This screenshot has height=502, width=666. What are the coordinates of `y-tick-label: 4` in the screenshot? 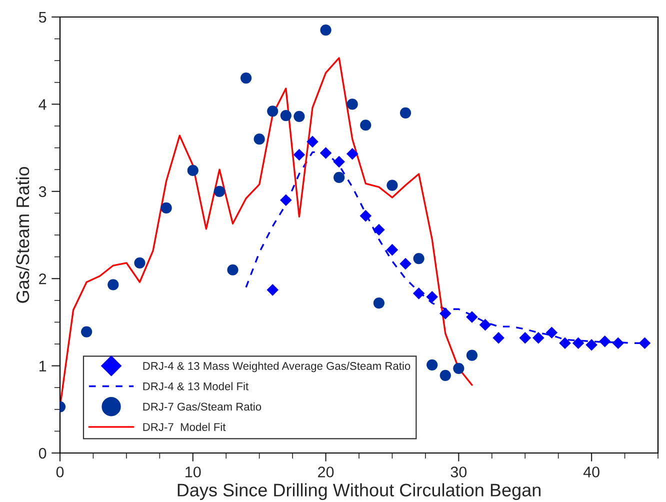 It's located at (42, 104).